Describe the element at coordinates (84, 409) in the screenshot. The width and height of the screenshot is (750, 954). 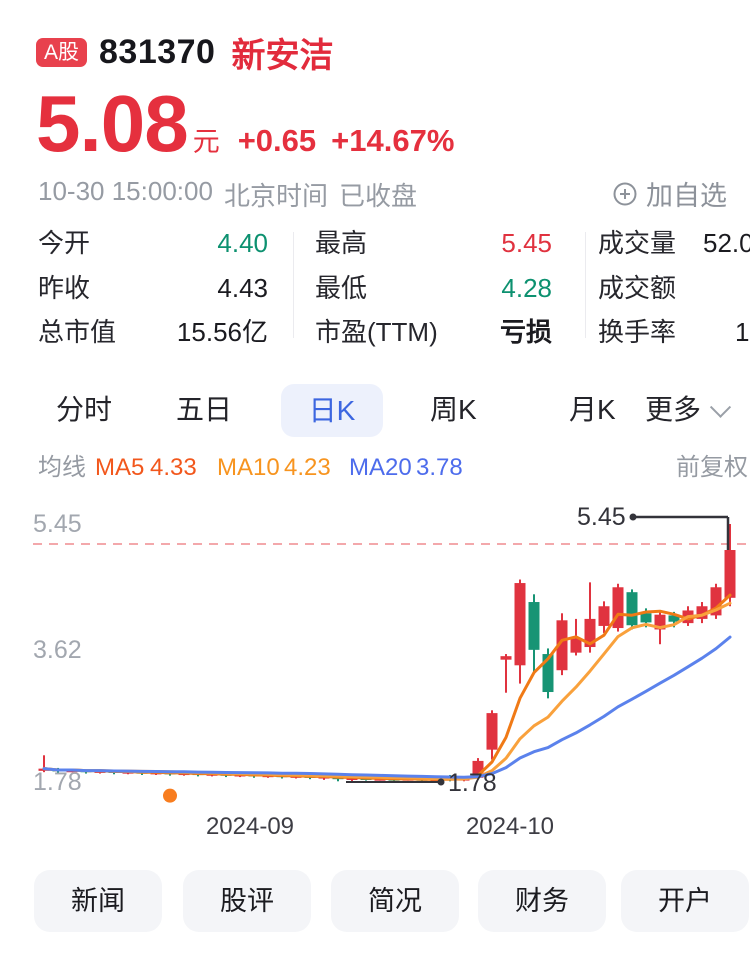
I see `tab-minute: 分时` at that location.